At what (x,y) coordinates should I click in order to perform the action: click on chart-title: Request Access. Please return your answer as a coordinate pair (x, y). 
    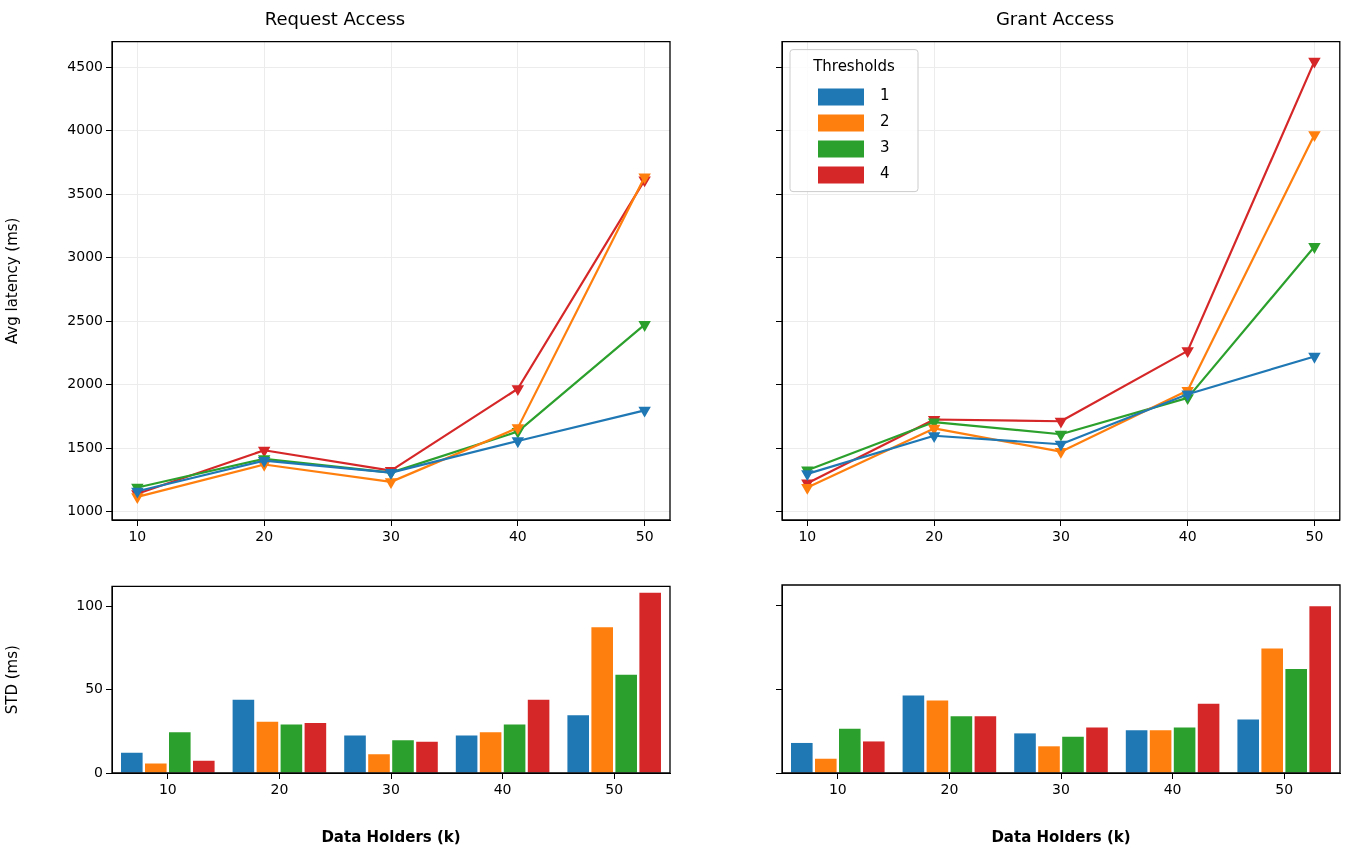
    Looking at the image, I should click on (335, 19).